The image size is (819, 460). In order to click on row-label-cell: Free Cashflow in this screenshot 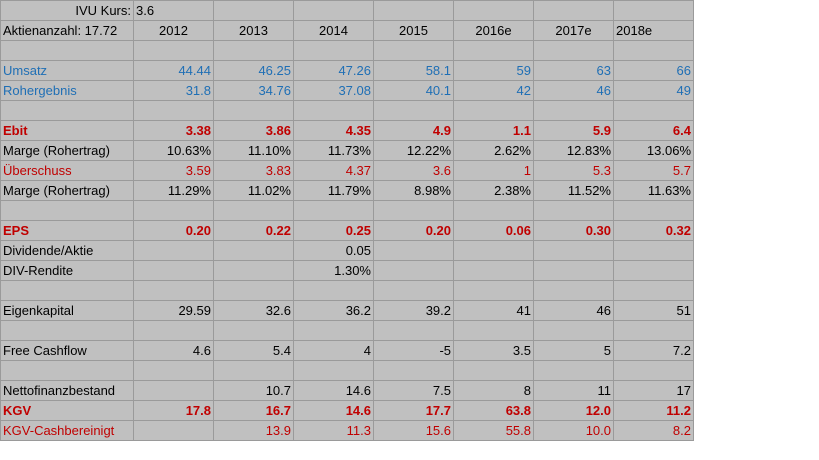, I will do `click(67, 350)`.